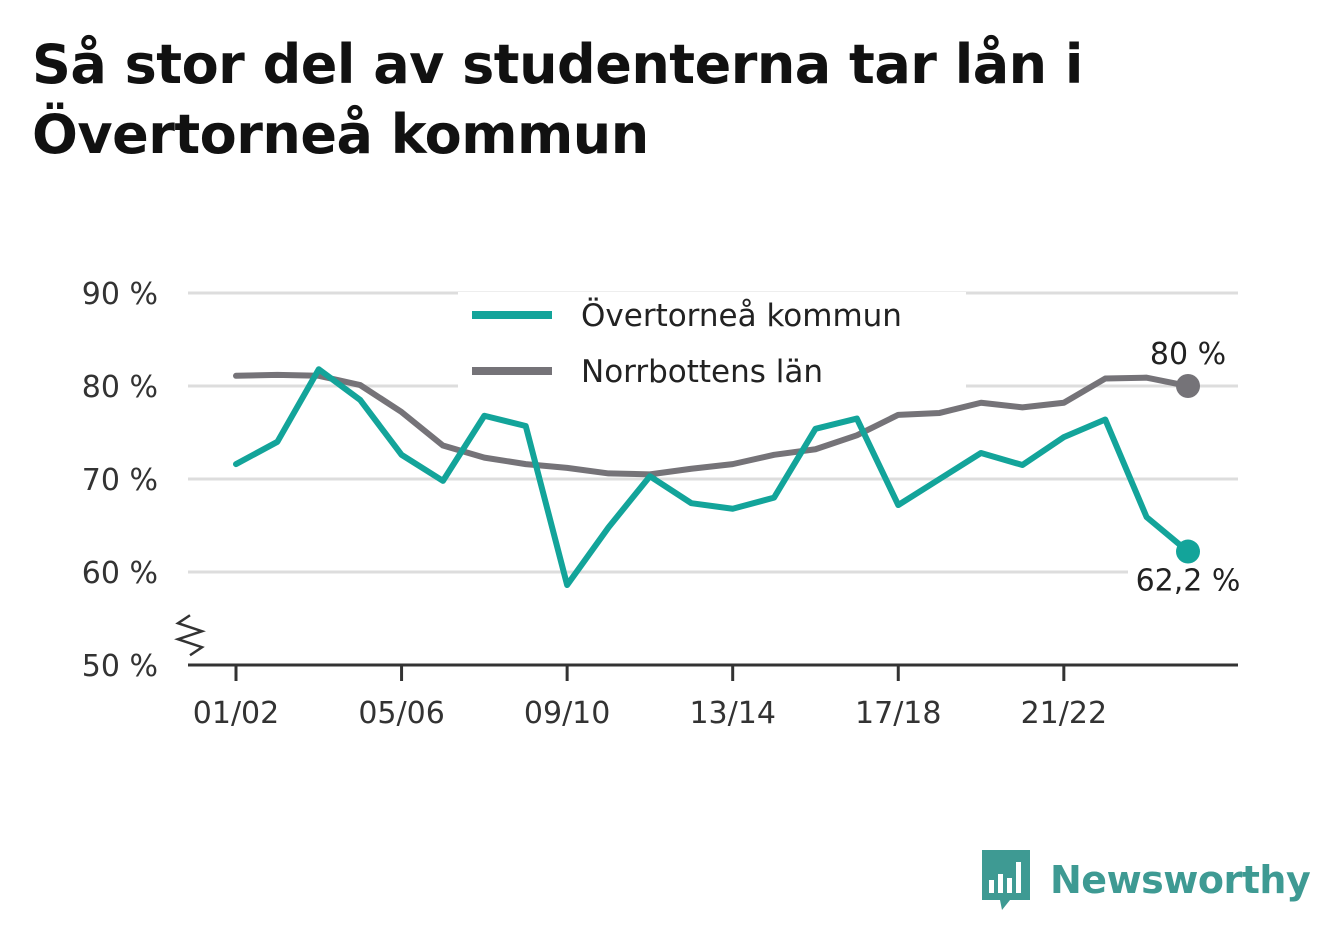 This screenshot has width=1322, height=939. Describe the element at coordinates (120, 480) in the screenshot. I see `y-tick-label-70: 70 %` at that location.